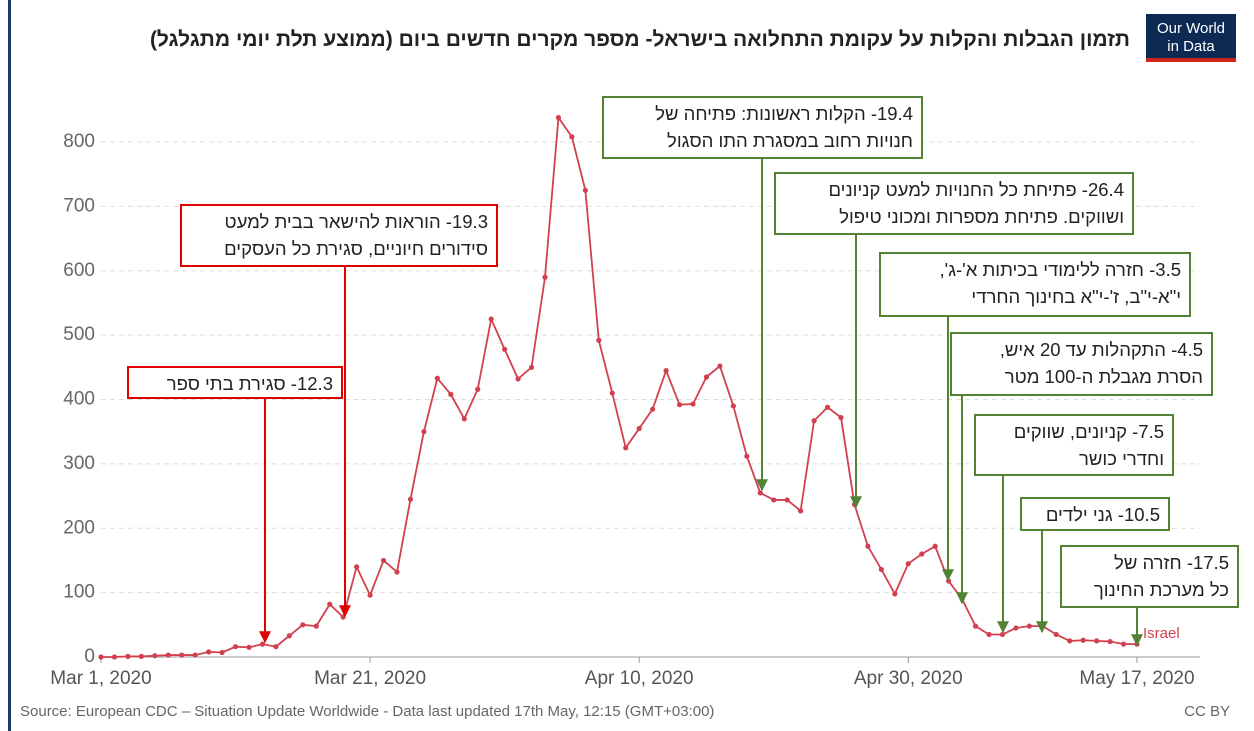 The width and height of the screenshot is (1254, 731). What do you see at coordinates (79, 463) in the screenshot?
I see `y-tick-label: 300` at bounding box center [79, 463].